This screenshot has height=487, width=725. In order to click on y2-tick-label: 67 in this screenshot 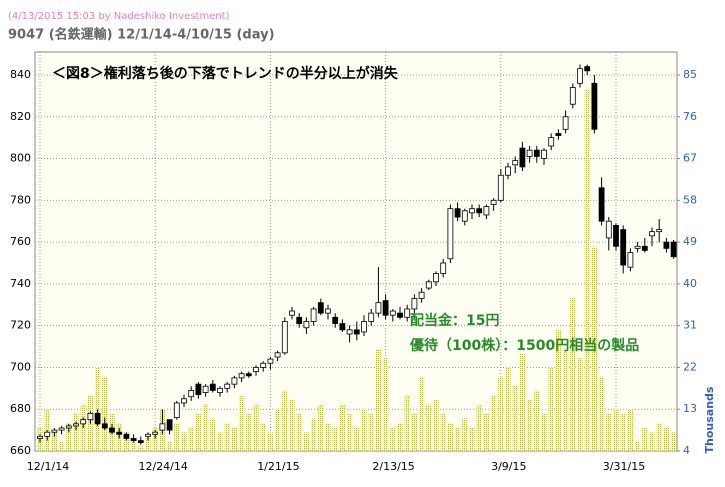, I will do `click(690, 158)`.